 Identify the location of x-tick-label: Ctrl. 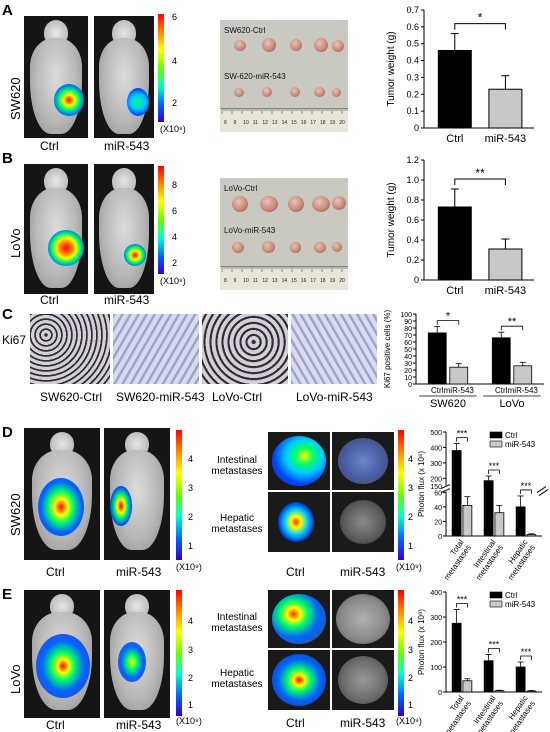
(454, 291).